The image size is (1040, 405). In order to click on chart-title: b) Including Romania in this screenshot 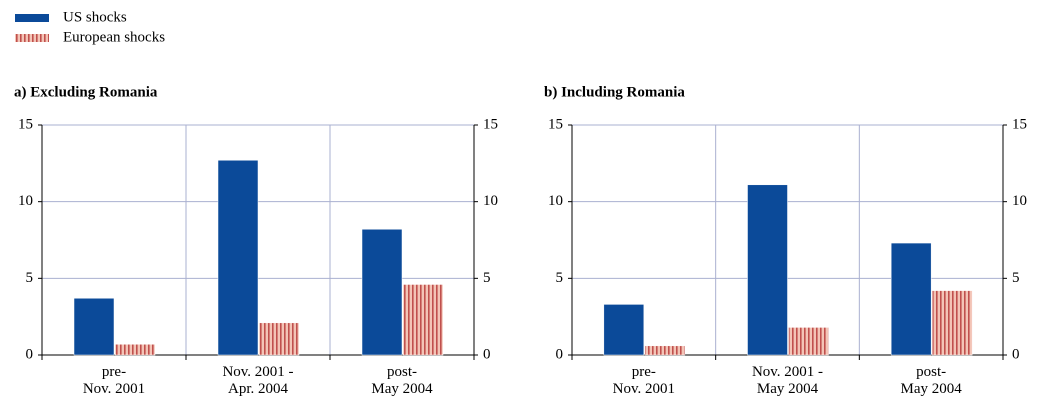, I will do `click(614, 92)`.